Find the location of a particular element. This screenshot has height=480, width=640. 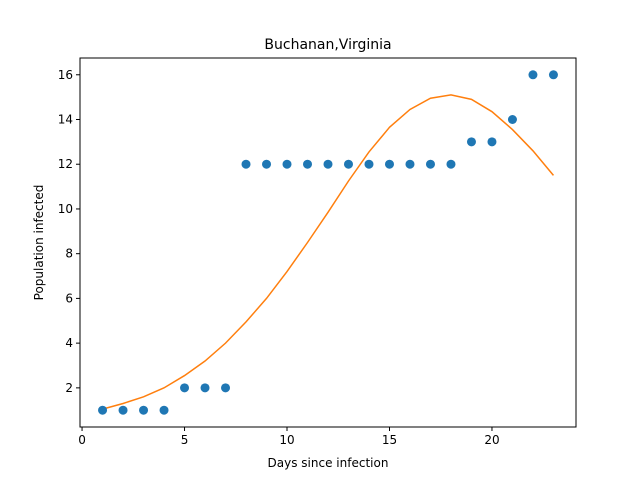

y-tick-label: 4 is located at coordinates (69, 343).